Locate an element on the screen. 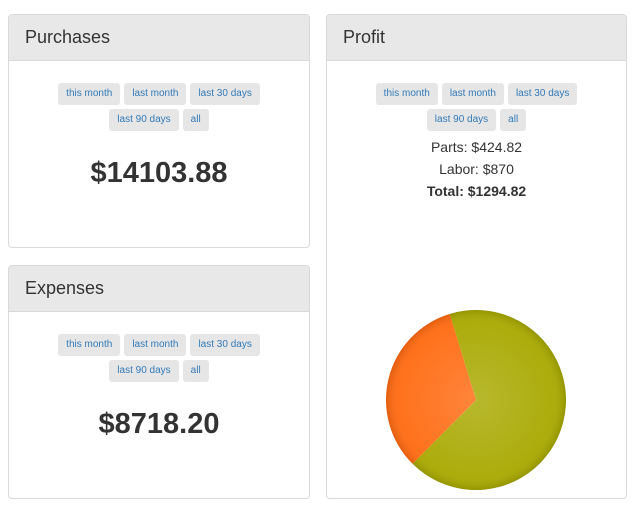  expenses-filter-last-90-days-button: last 90 days is located at coordinates (144, 371).